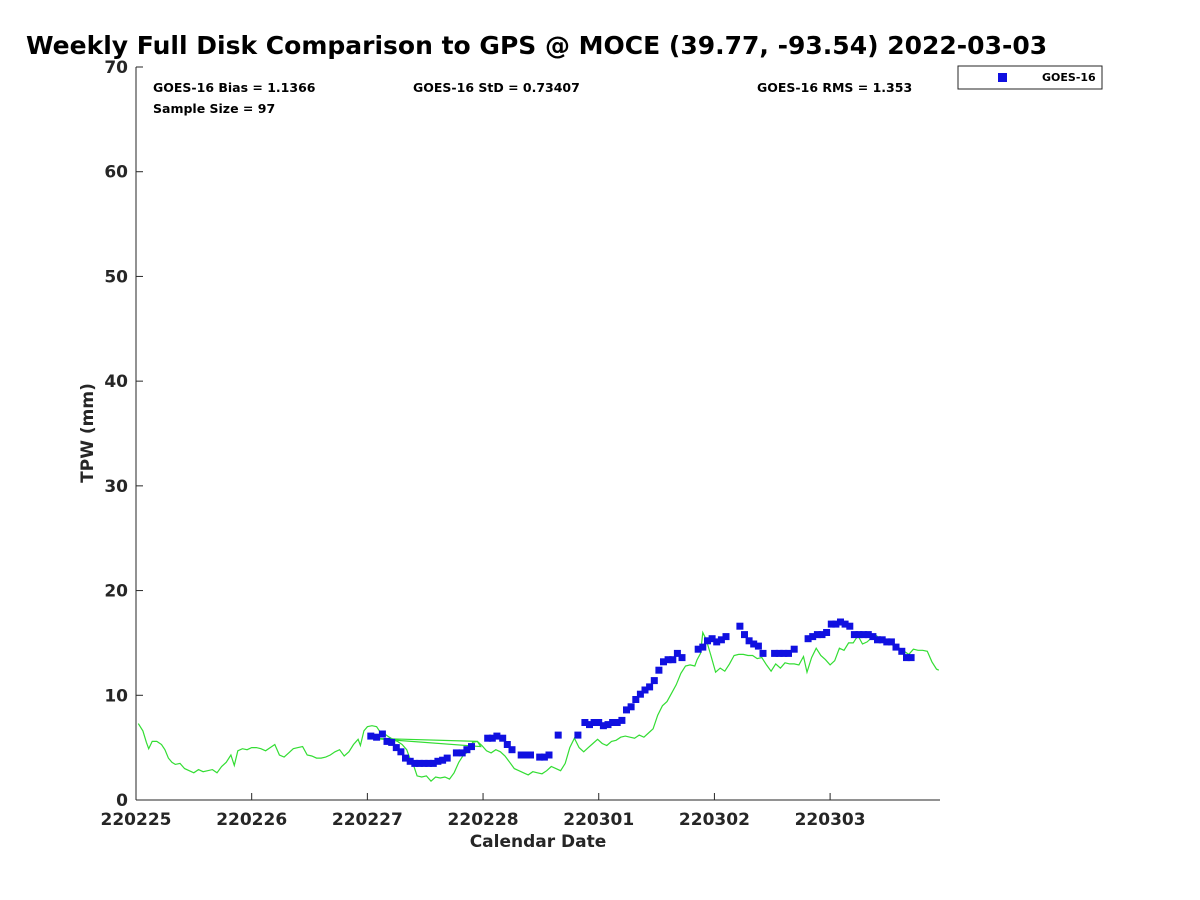 This screenshot has height=900, width=1200. What do you see at coordinates (496, 87) in the screenshot?
I see `std-stat: GOES-16 StD = 0.73407` at bounding box center [496, 87].